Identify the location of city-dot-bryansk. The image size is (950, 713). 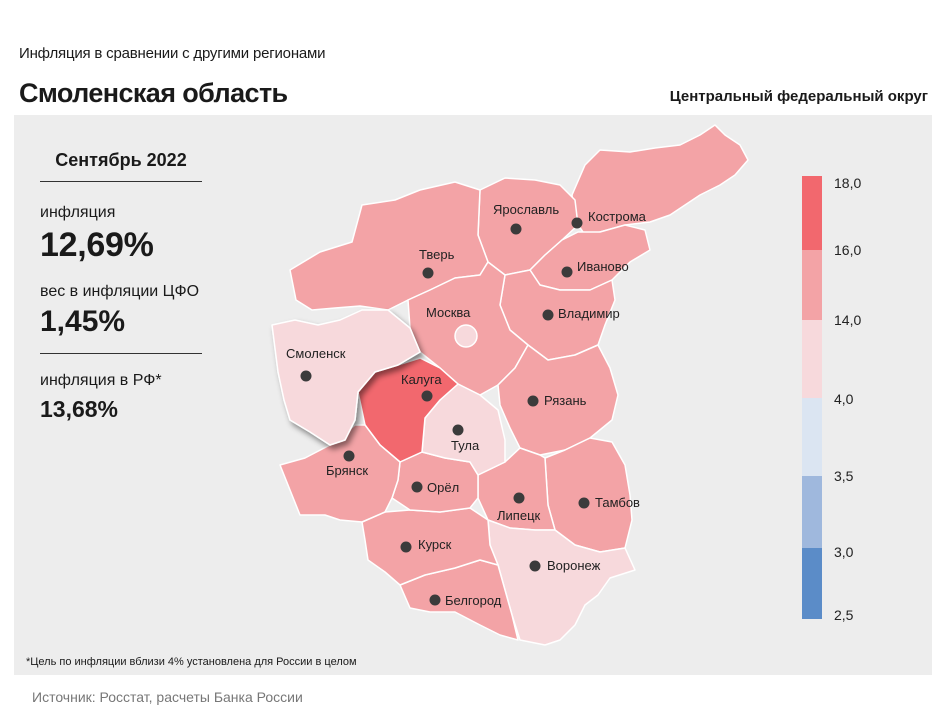
(349, 456).